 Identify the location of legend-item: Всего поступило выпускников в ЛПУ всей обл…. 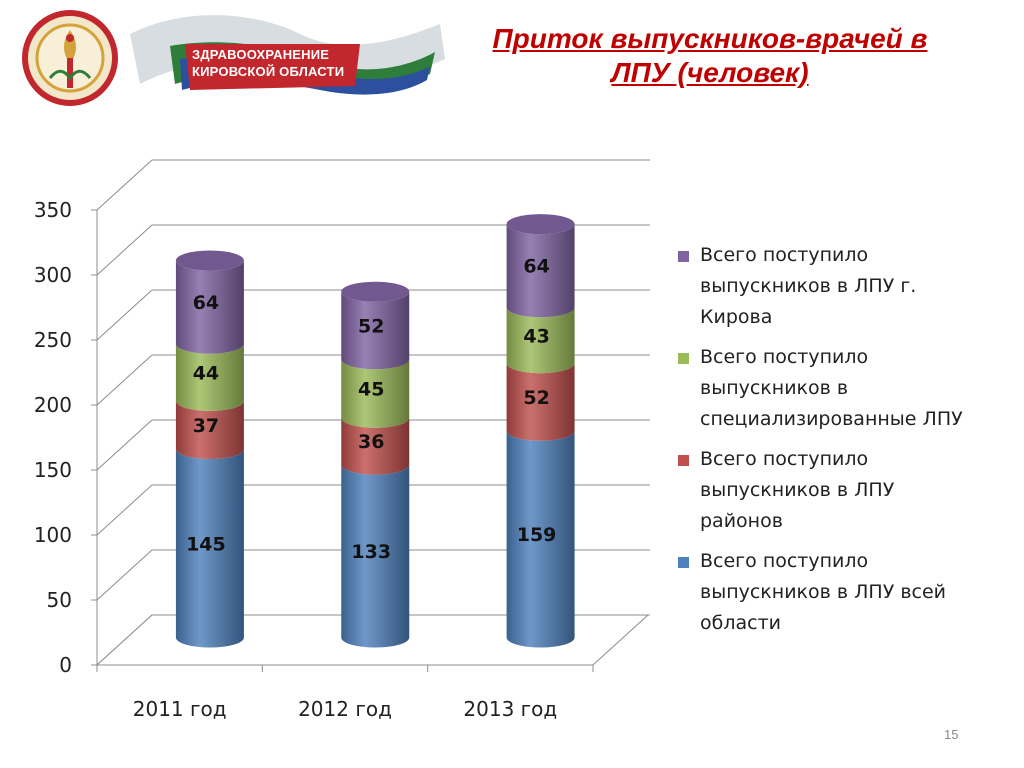
(848, 592).